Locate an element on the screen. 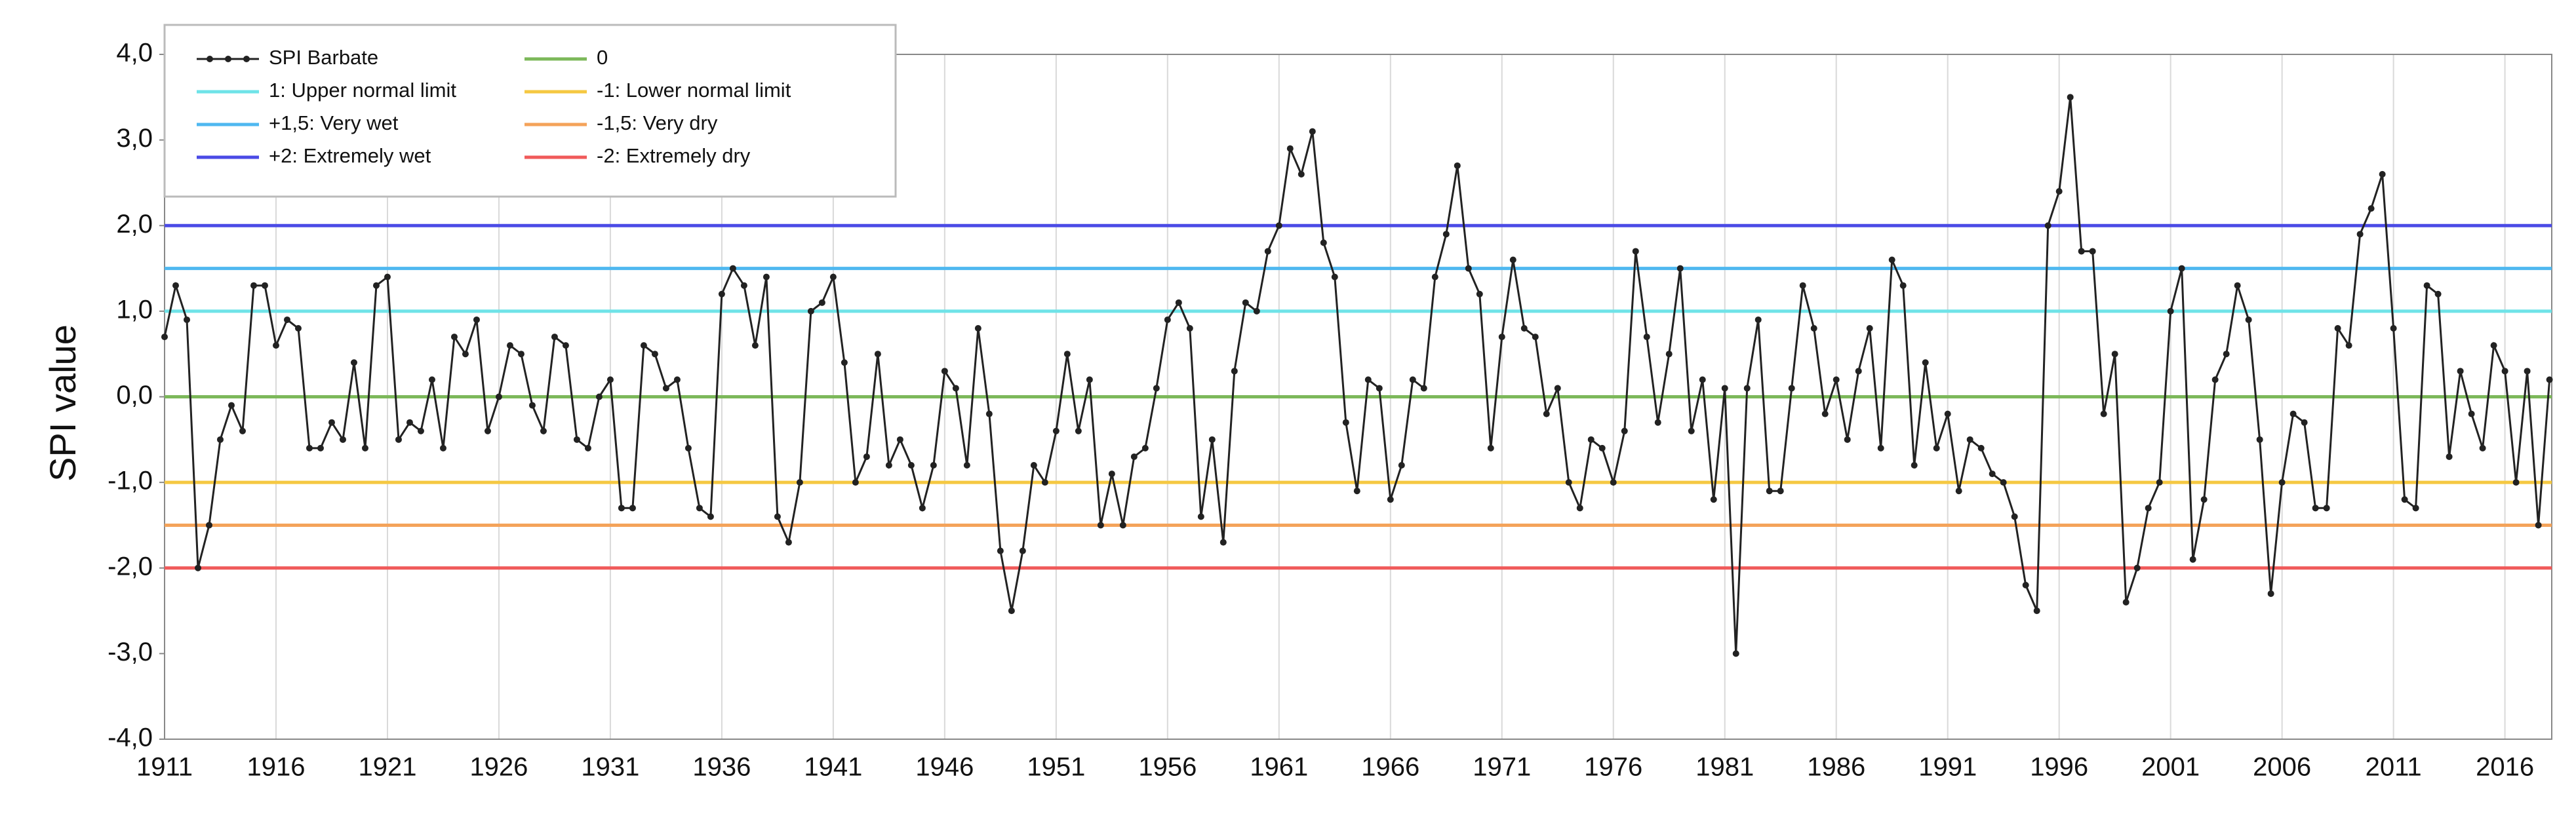 This screenshot has width=2576, height=827. legend-box is located at coordinates (530, 111).